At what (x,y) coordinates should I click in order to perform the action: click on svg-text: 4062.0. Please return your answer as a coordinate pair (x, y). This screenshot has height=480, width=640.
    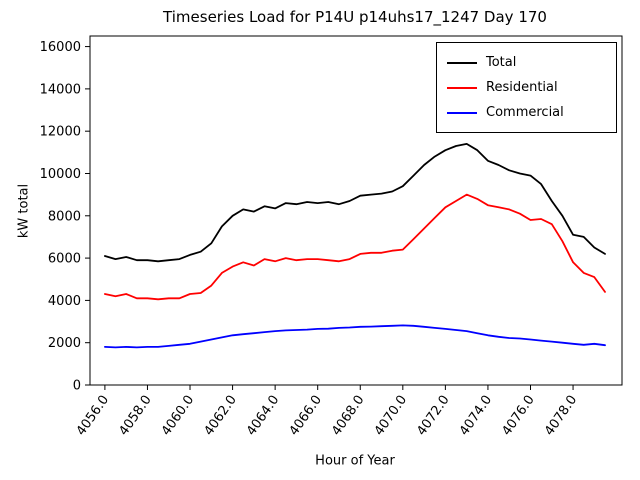
    Looking at the image, I should click on (220, 416).